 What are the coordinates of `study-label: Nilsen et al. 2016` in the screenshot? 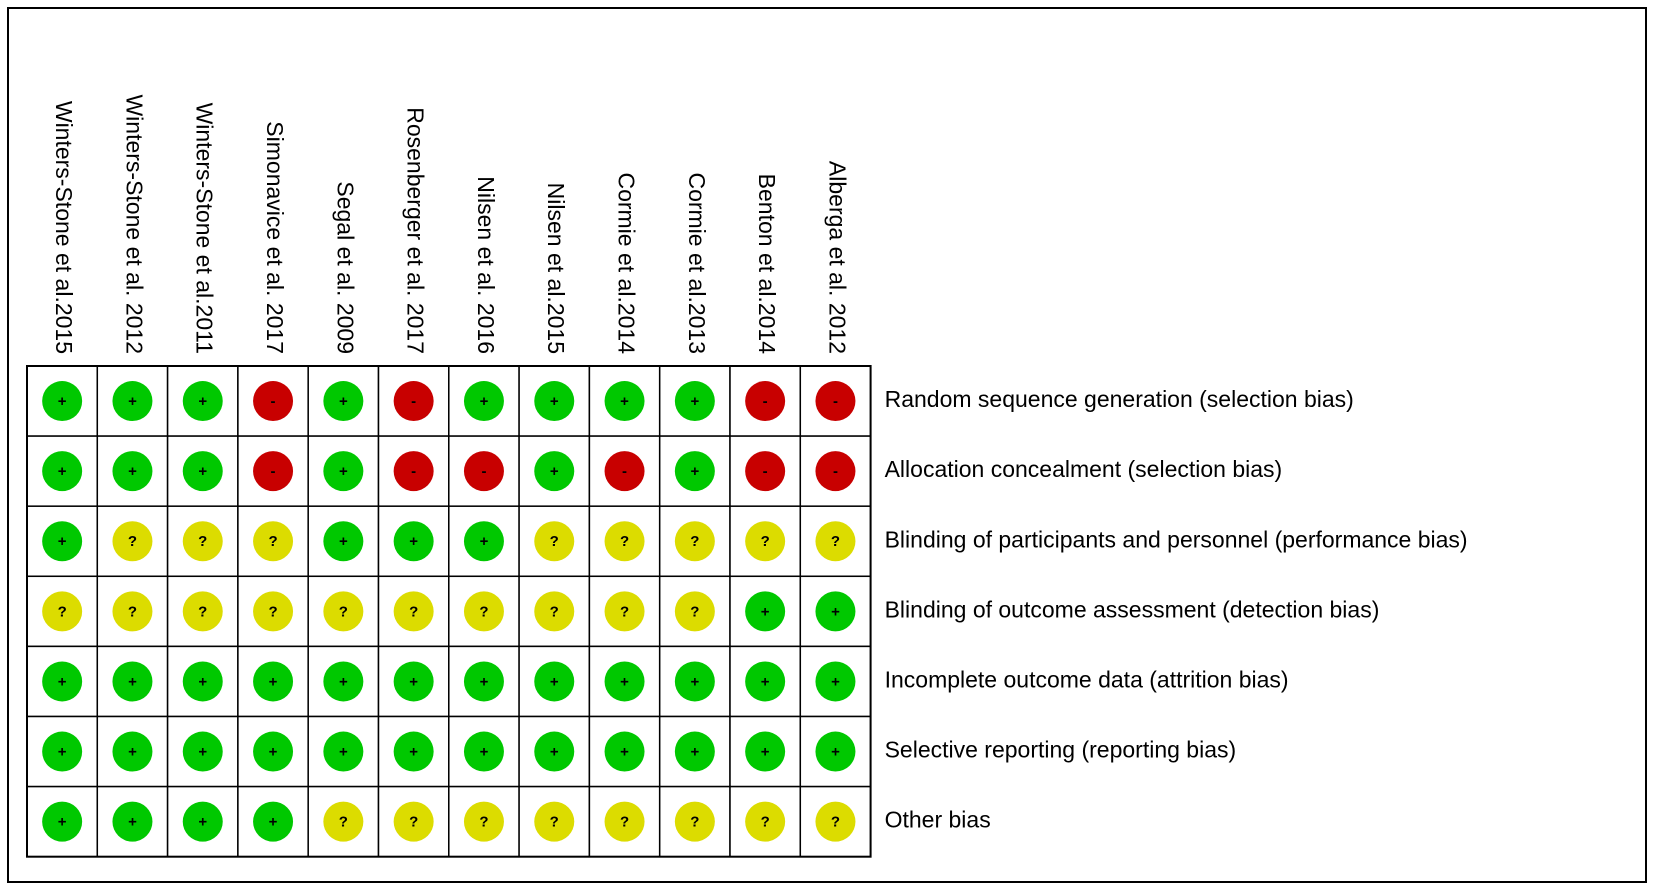 It's located at (486, 265).